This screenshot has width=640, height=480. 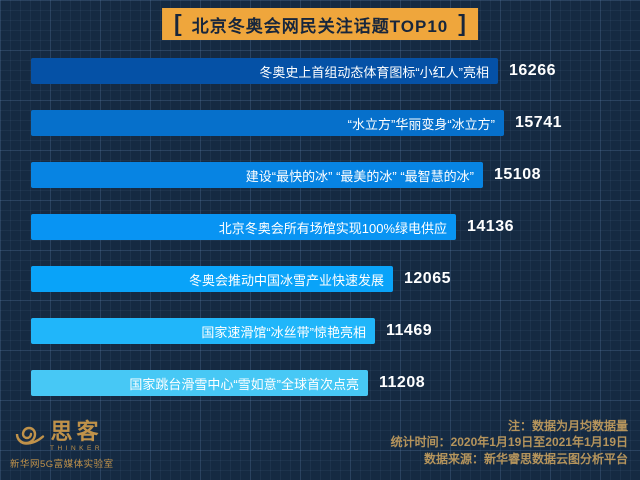 I want to click on bar-value-label: 11208, so click(x=402, y=382).